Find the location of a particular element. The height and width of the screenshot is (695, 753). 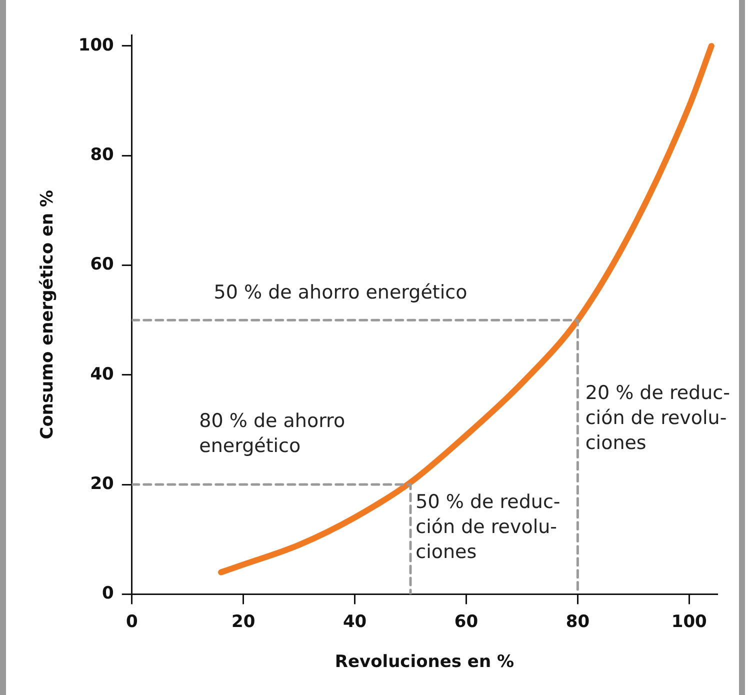

annotation: 50 % de ahorro energético is located at coordinates (341, 292).